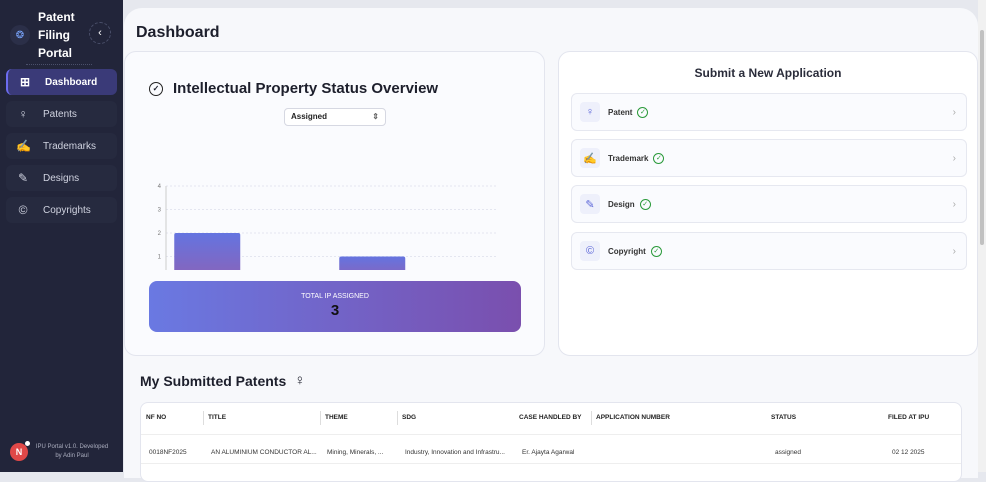  What do you see at coordinates (784, 417) in the screenshot?
I see `column-header: STATUS` at bounding box center [784, 417].